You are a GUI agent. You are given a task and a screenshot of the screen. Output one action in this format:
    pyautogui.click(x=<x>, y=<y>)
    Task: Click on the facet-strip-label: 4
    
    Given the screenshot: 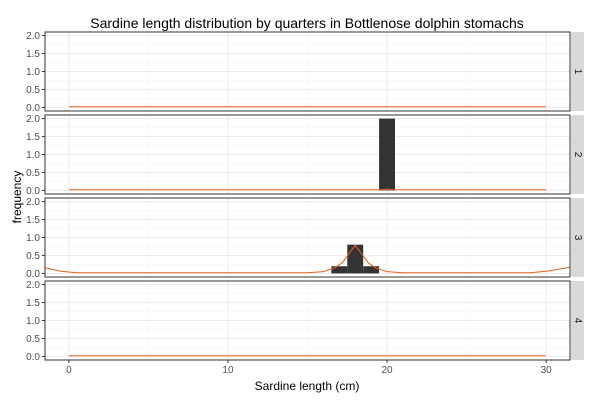 What is the action you would take?
    pyautogui.click(x=577, y=321)
    